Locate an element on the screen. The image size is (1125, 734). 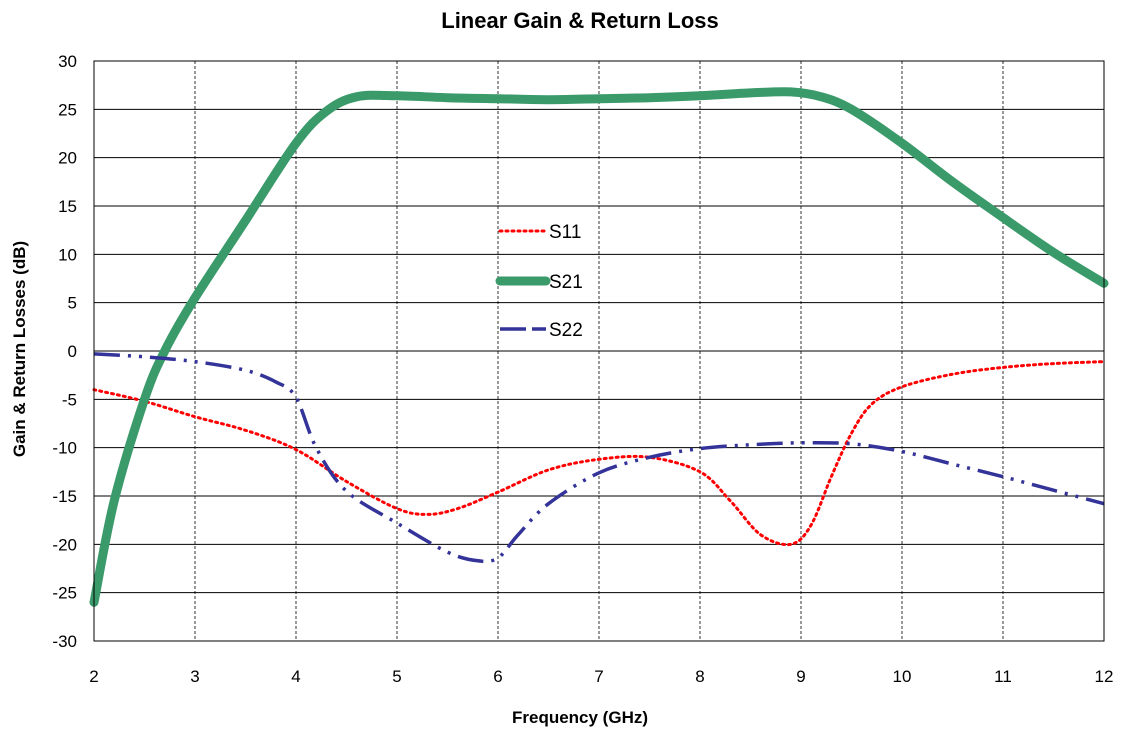
y-tick-label: -25 is located at coordinates (64, 593).